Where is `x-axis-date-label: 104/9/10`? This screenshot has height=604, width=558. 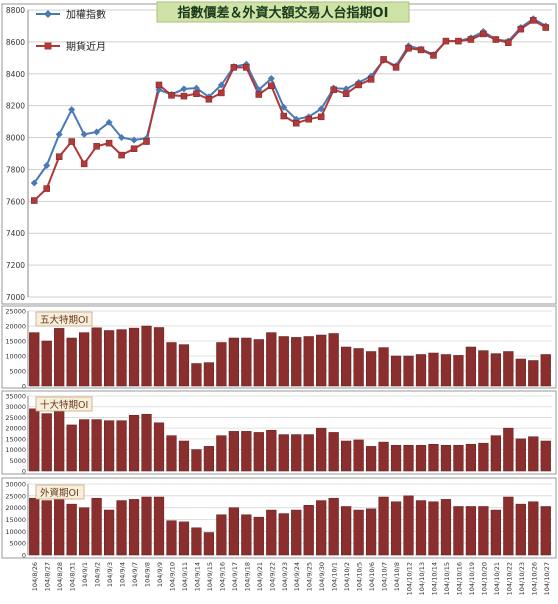
x-axis-date-label: 104/9/10 is located at coordinates (172, 576).